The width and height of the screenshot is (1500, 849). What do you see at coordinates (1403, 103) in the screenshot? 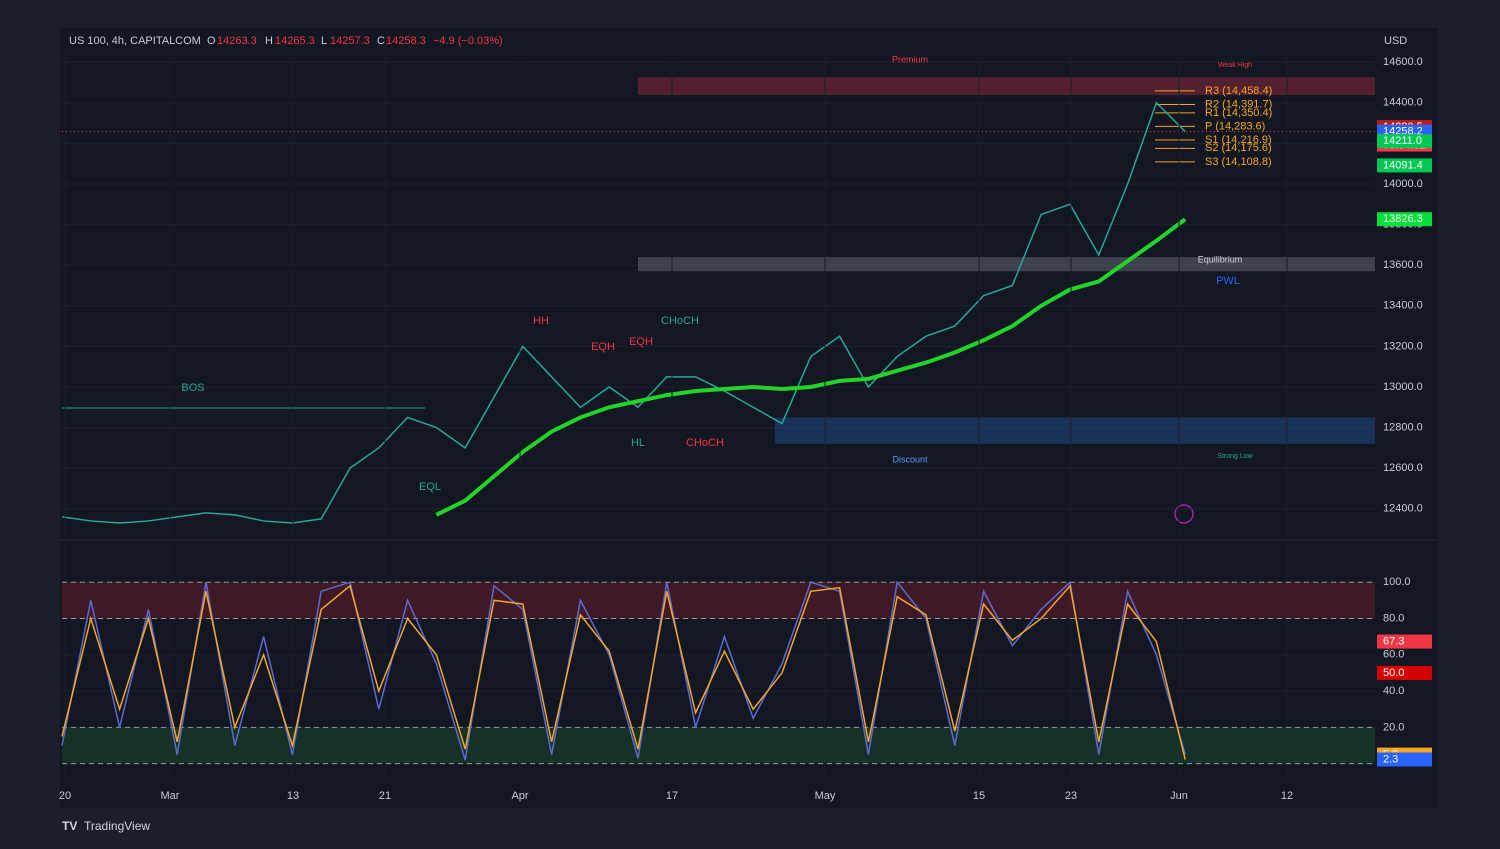
I see `y-tick-label: 14400.0` at bounding box center [1403, 103].